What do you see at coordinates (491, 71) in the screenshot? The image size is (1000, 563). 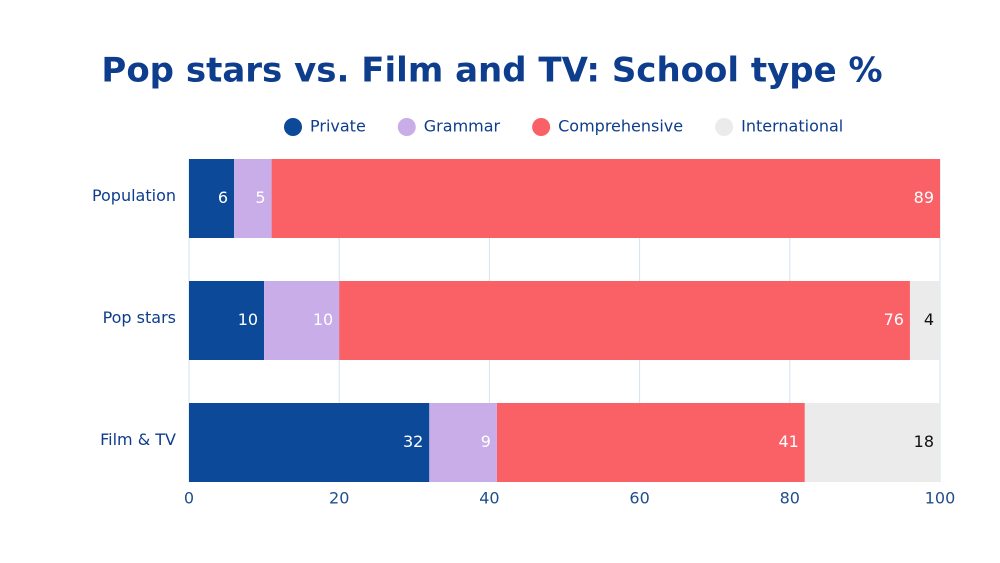 I see `chart-title: Pop stars vs. Film and TV: School type %` at bounding box center [491, 71].